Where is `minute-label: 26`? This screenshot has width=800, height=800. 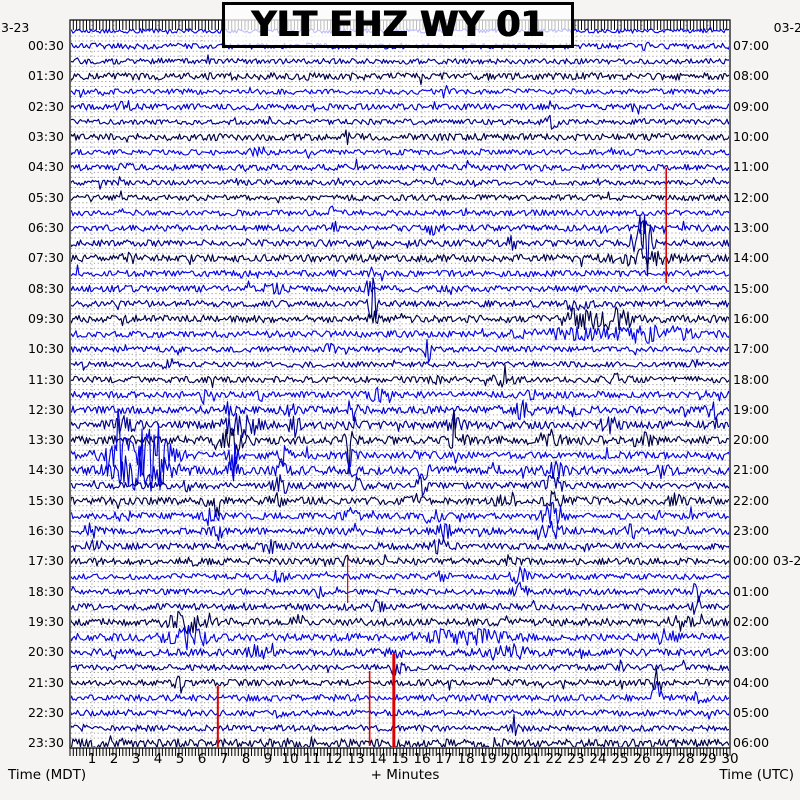 minute-label: 26 is located at coordinates (642, 759).